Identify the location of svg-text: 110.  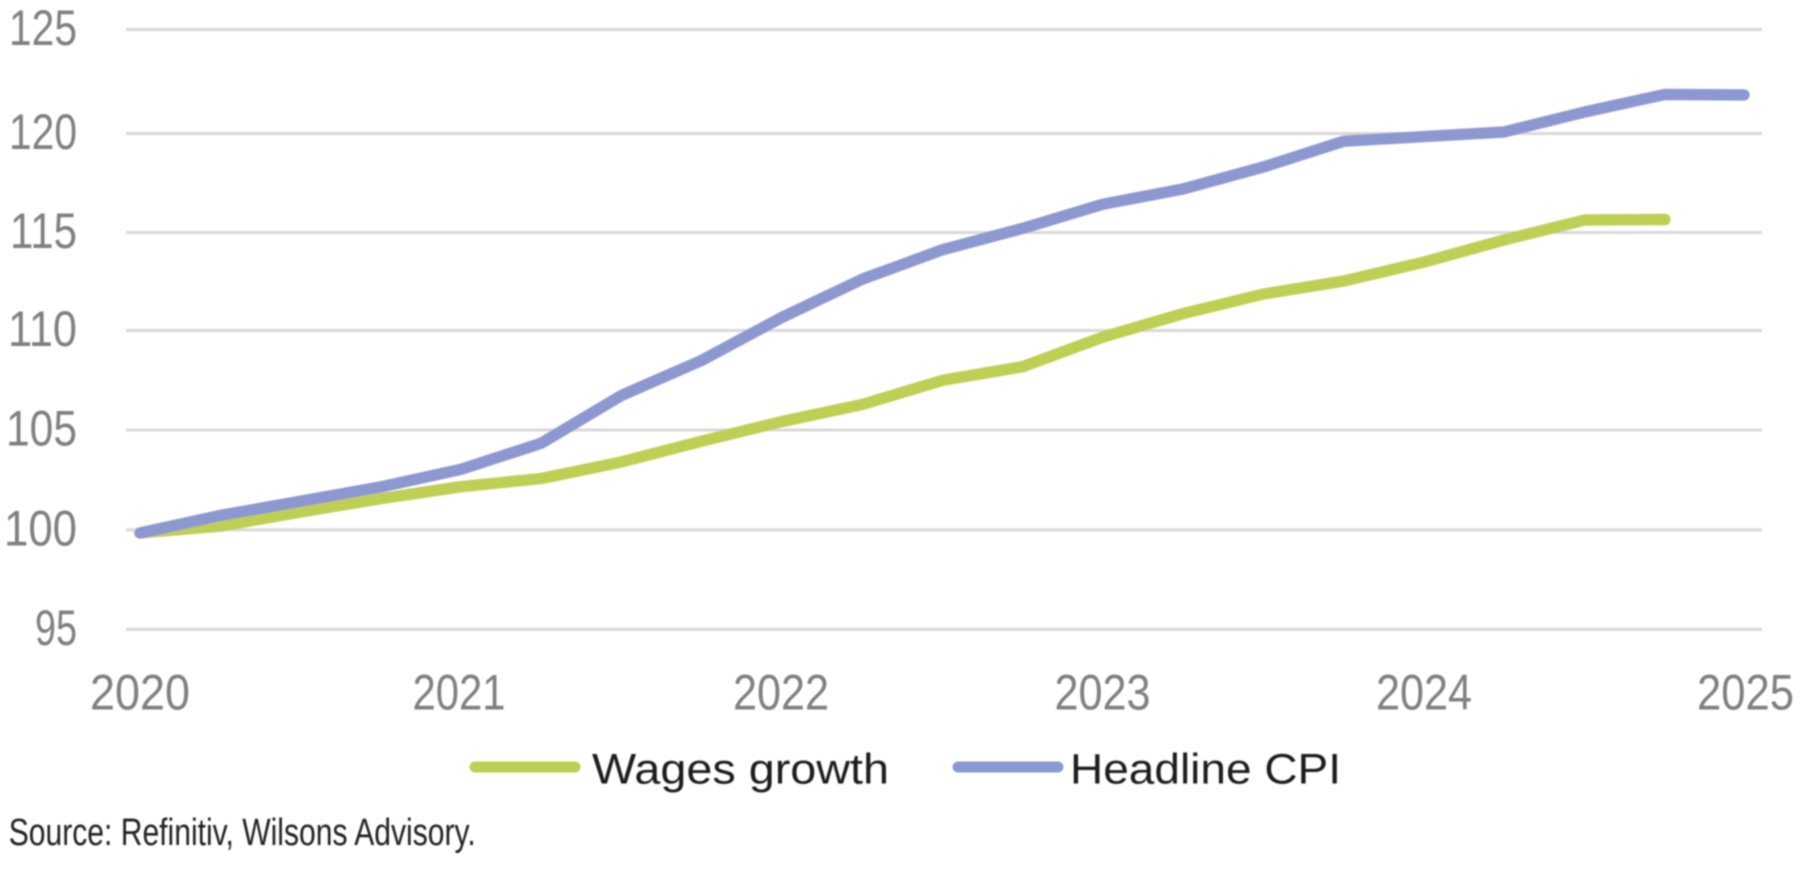
(42, 329).